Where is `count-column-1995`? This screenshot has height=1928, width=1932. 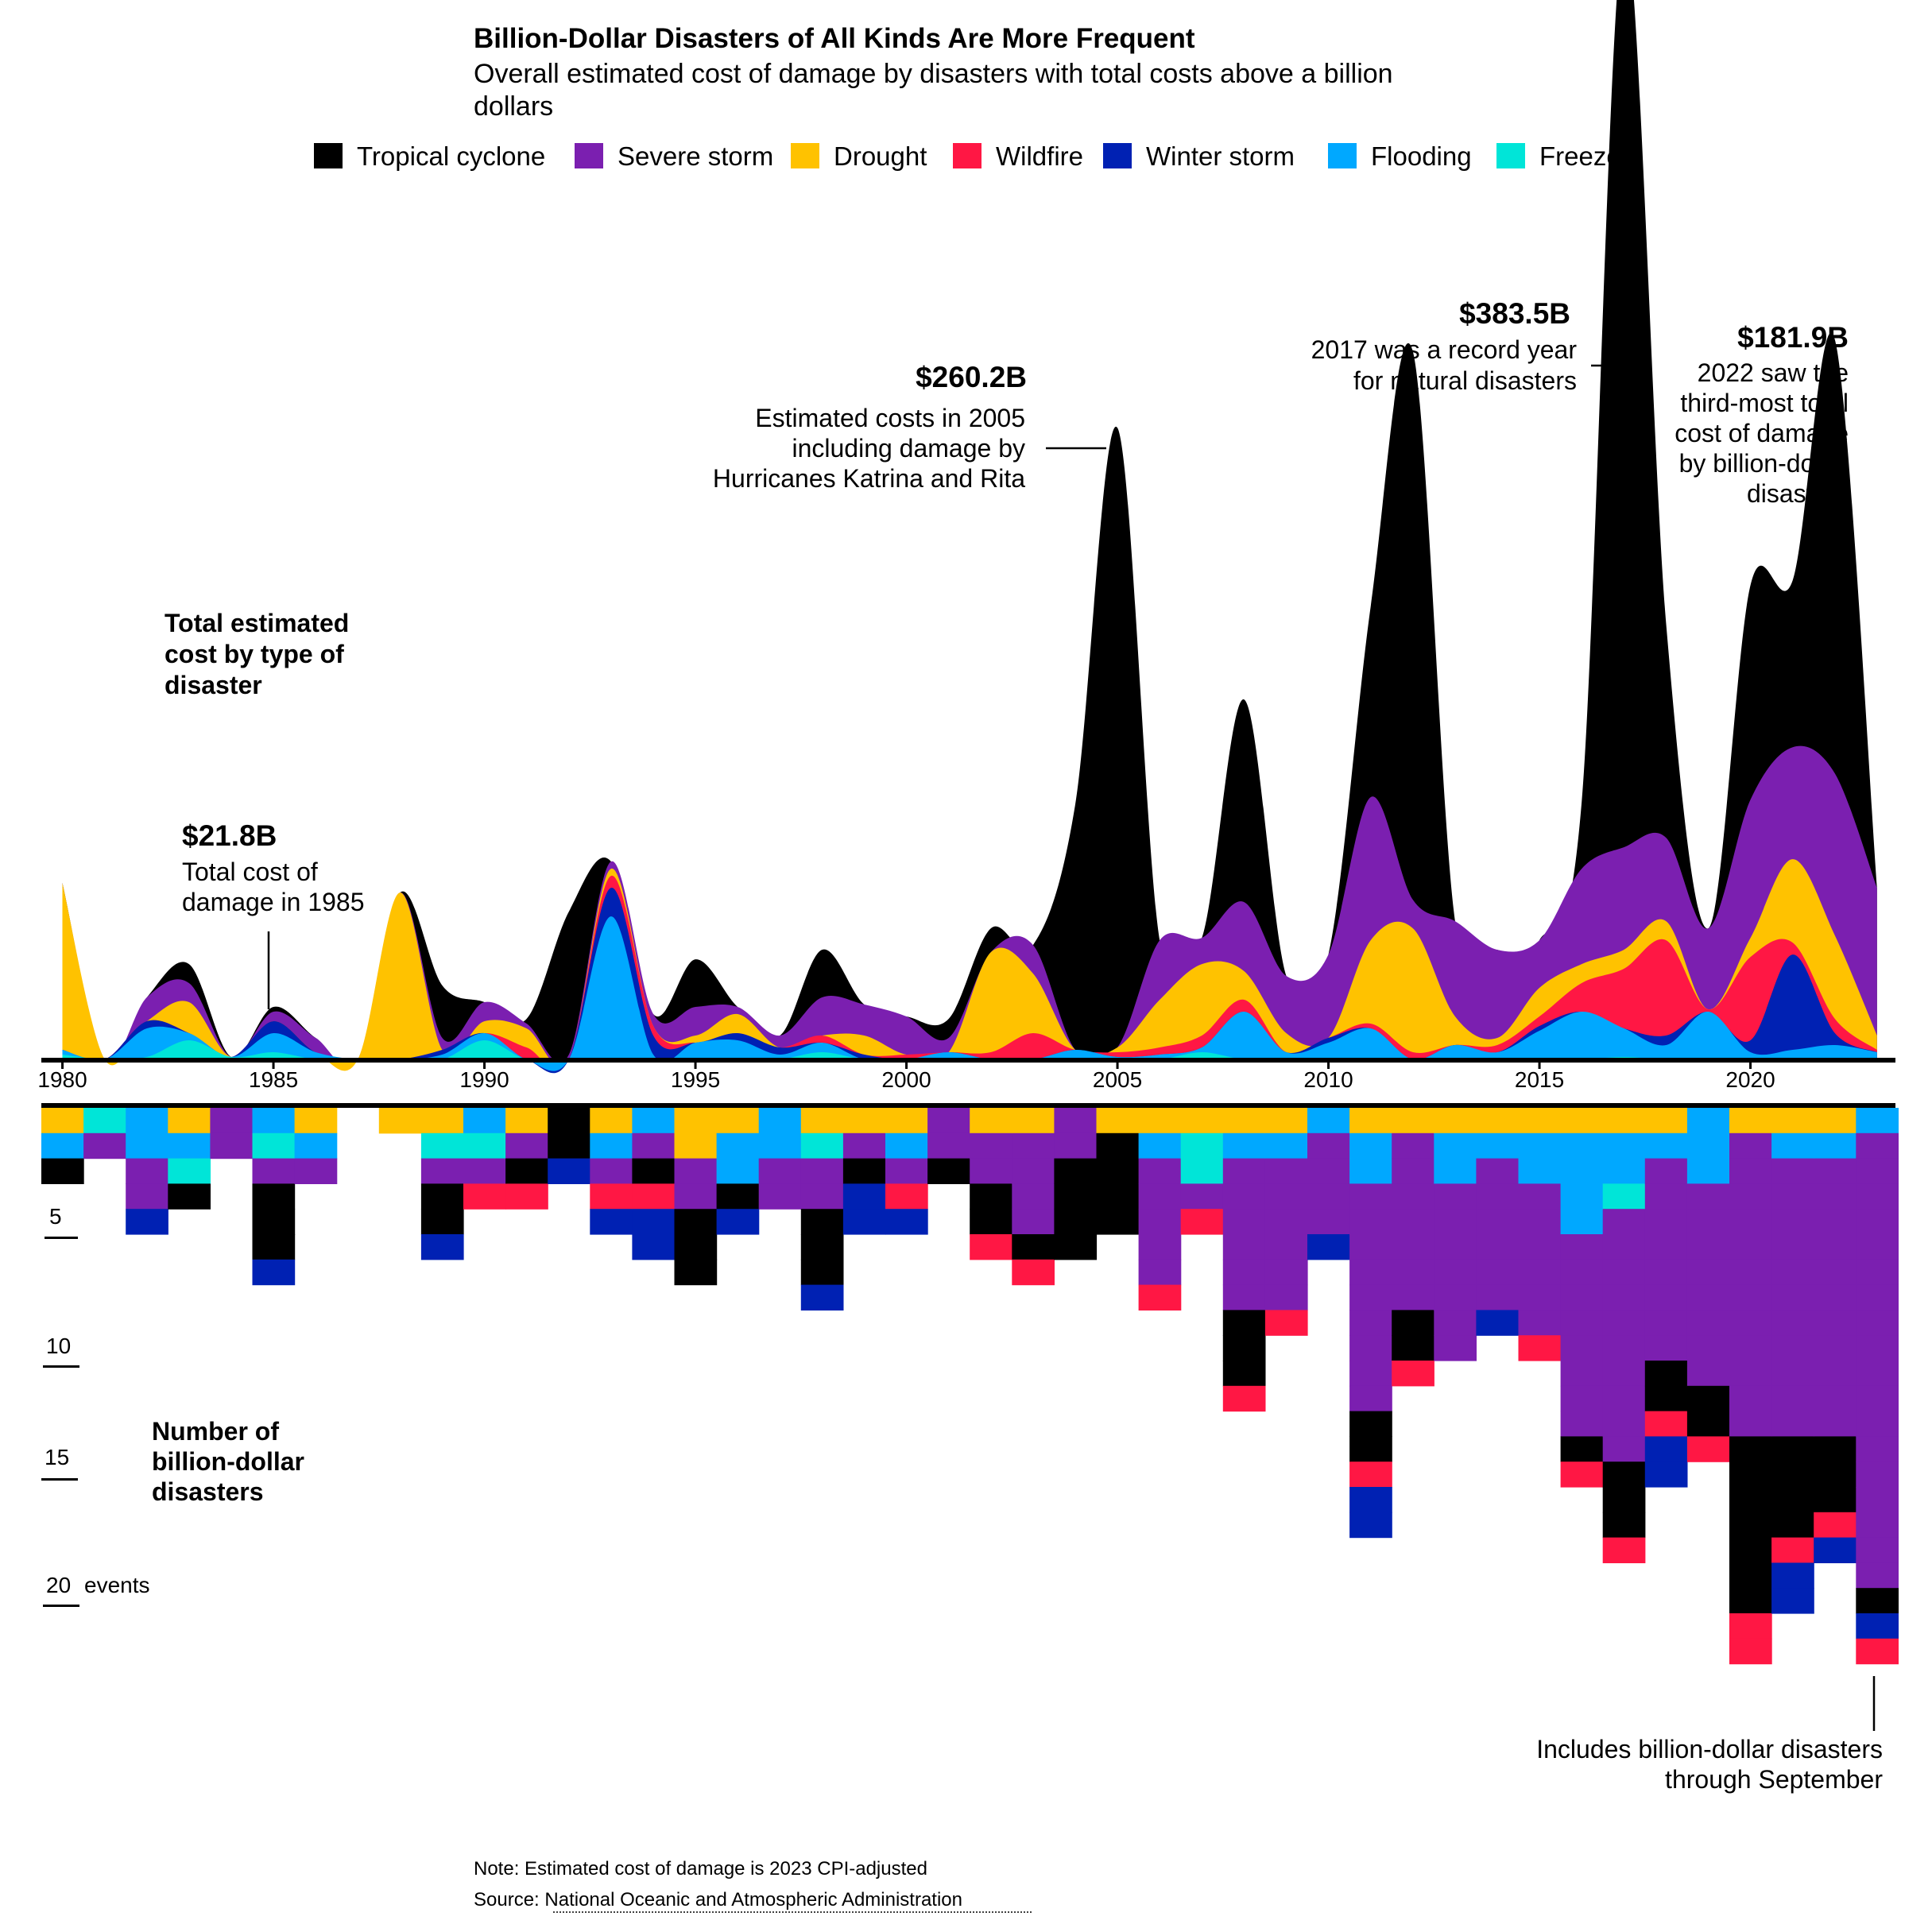
count-column-1995 is located at coordinates (696, 1197).